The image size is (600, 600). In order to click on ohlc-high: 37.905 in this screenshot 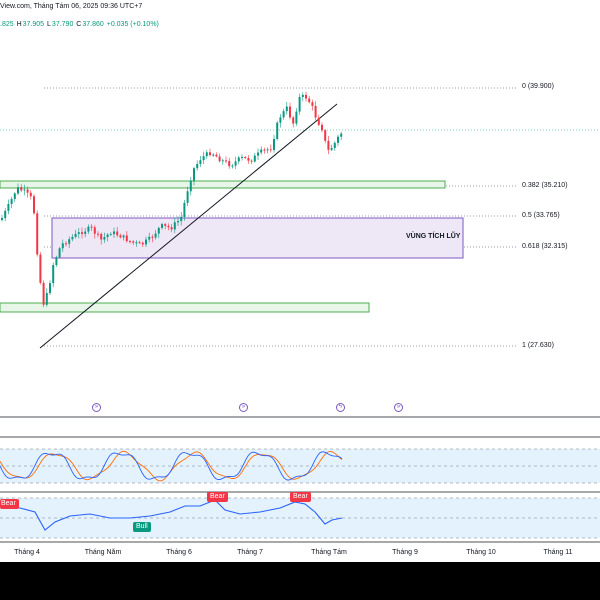, I will do `click(33, 24)`.